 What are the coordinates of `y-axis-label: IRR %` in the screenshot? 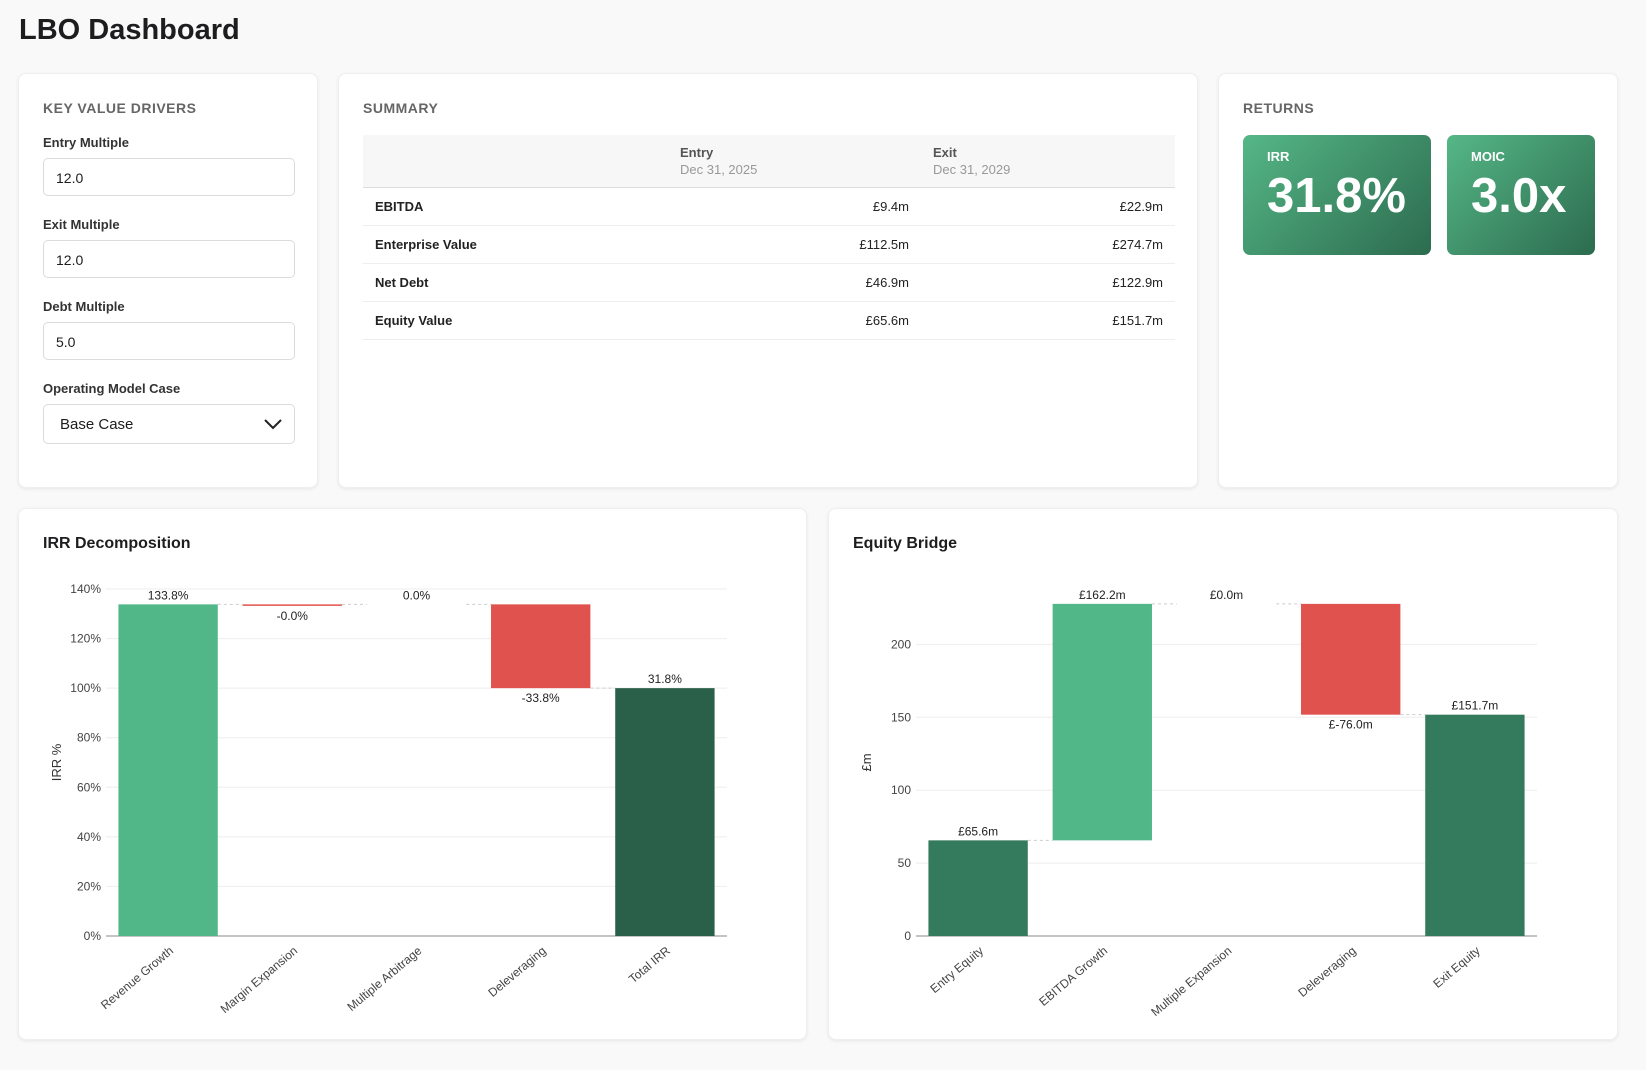 It's located at (56, 762).